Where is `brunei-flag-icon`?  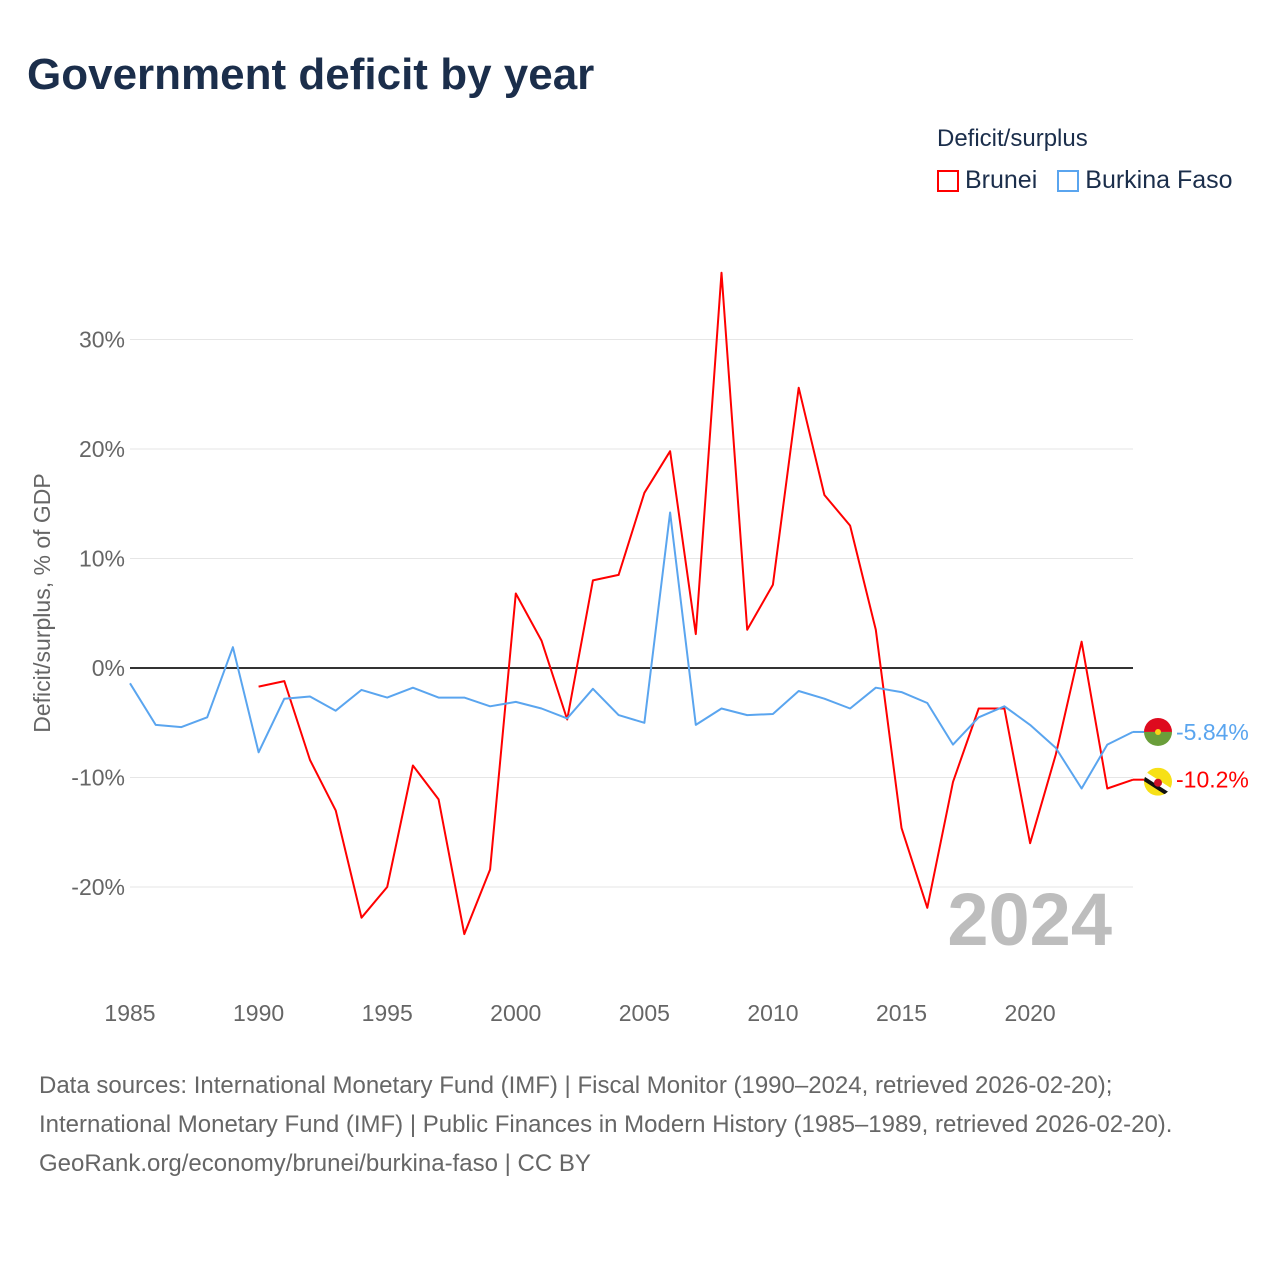
brunei-flag-icon is located at coordinates (1158, 781).